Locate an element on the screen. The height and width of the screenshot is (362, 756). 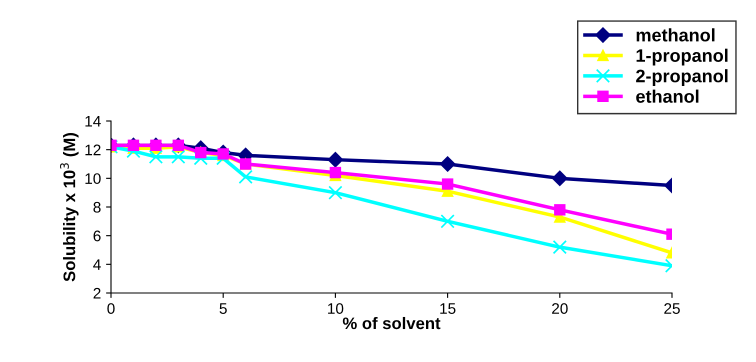
legend-label: 2-propanol is located at coordinates (682, 77).